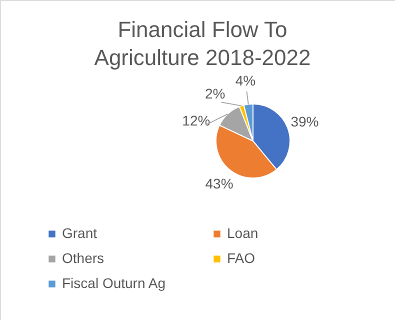 The height and width of the screenshot is (320, 395). I want to click on legend-label: FAO, so click(241, 258).